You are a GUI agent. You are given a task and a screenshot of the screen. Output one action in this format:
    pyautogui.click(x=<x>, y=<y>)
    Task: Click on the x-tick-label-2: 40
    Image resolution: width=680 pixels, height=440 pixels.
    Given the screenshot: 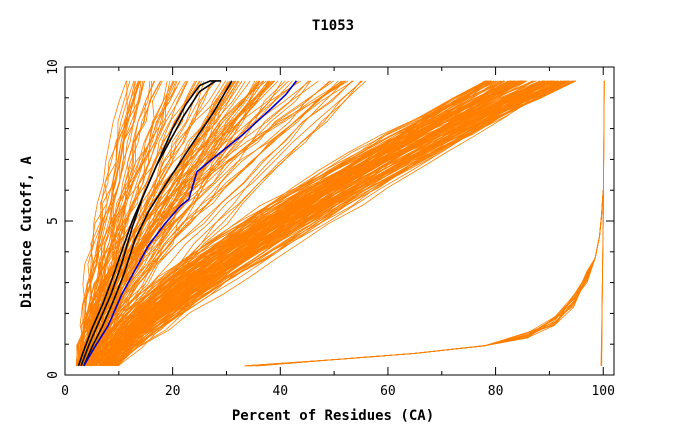 What is the action you would take?
    pyautogui.click(x=280, y=391)
    